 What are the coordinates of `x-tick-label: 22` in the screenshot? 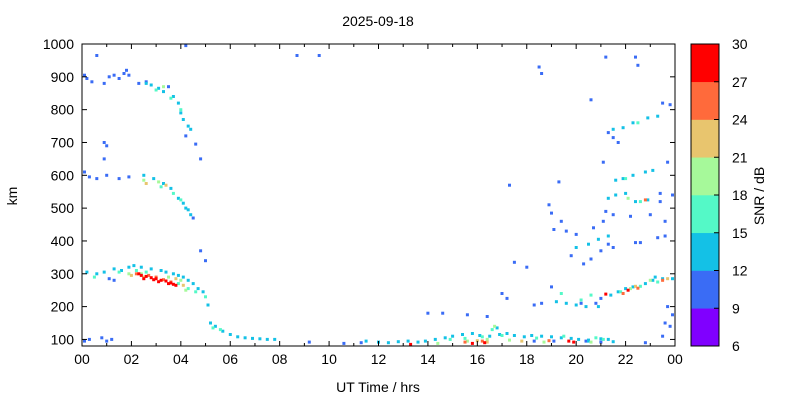 It's located at (626, 359).